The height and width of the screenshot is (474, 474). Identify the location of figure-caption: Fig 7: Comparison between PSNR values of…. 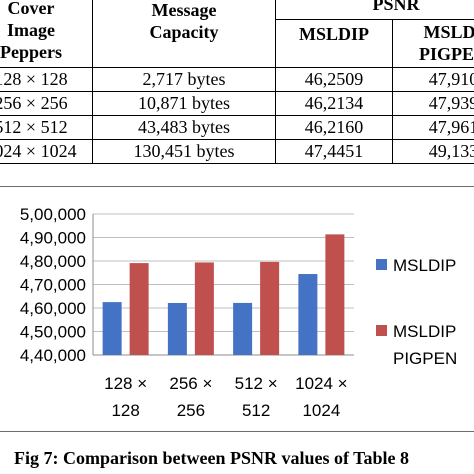
(212, 458).